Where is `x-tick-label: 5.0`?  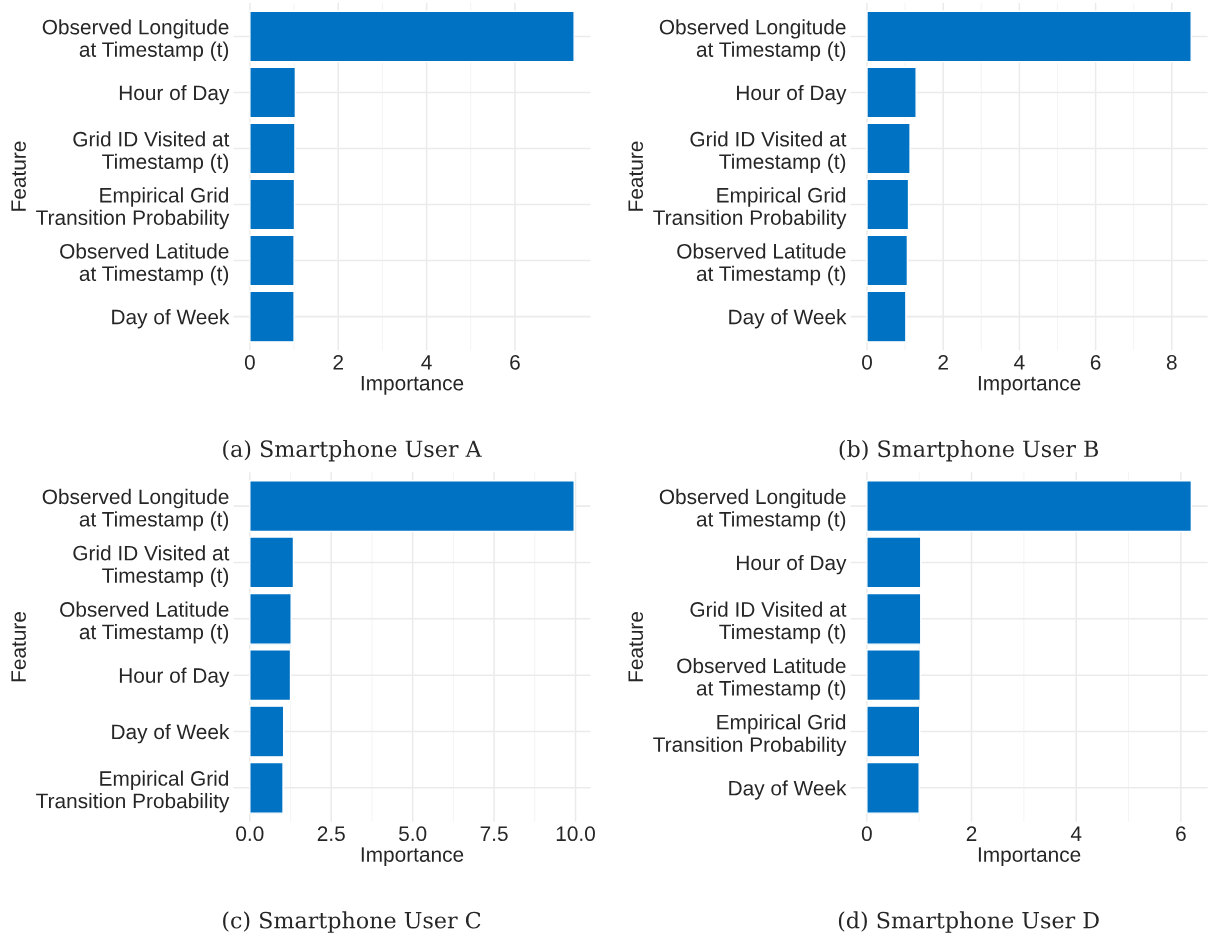
x-tick-label: 5.0 is located at coordinates (413, 834).